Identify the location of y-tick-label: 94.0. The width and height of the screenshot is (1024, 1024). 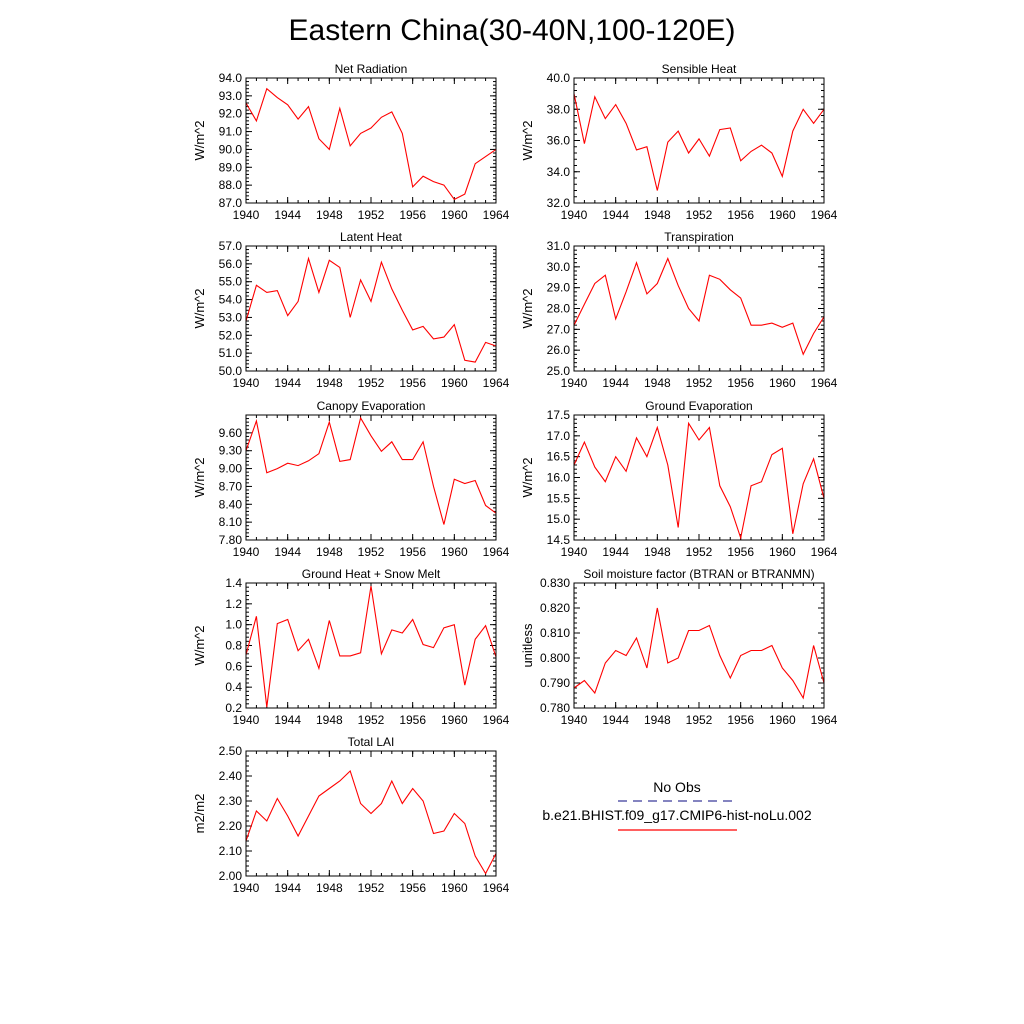
(231, 78).